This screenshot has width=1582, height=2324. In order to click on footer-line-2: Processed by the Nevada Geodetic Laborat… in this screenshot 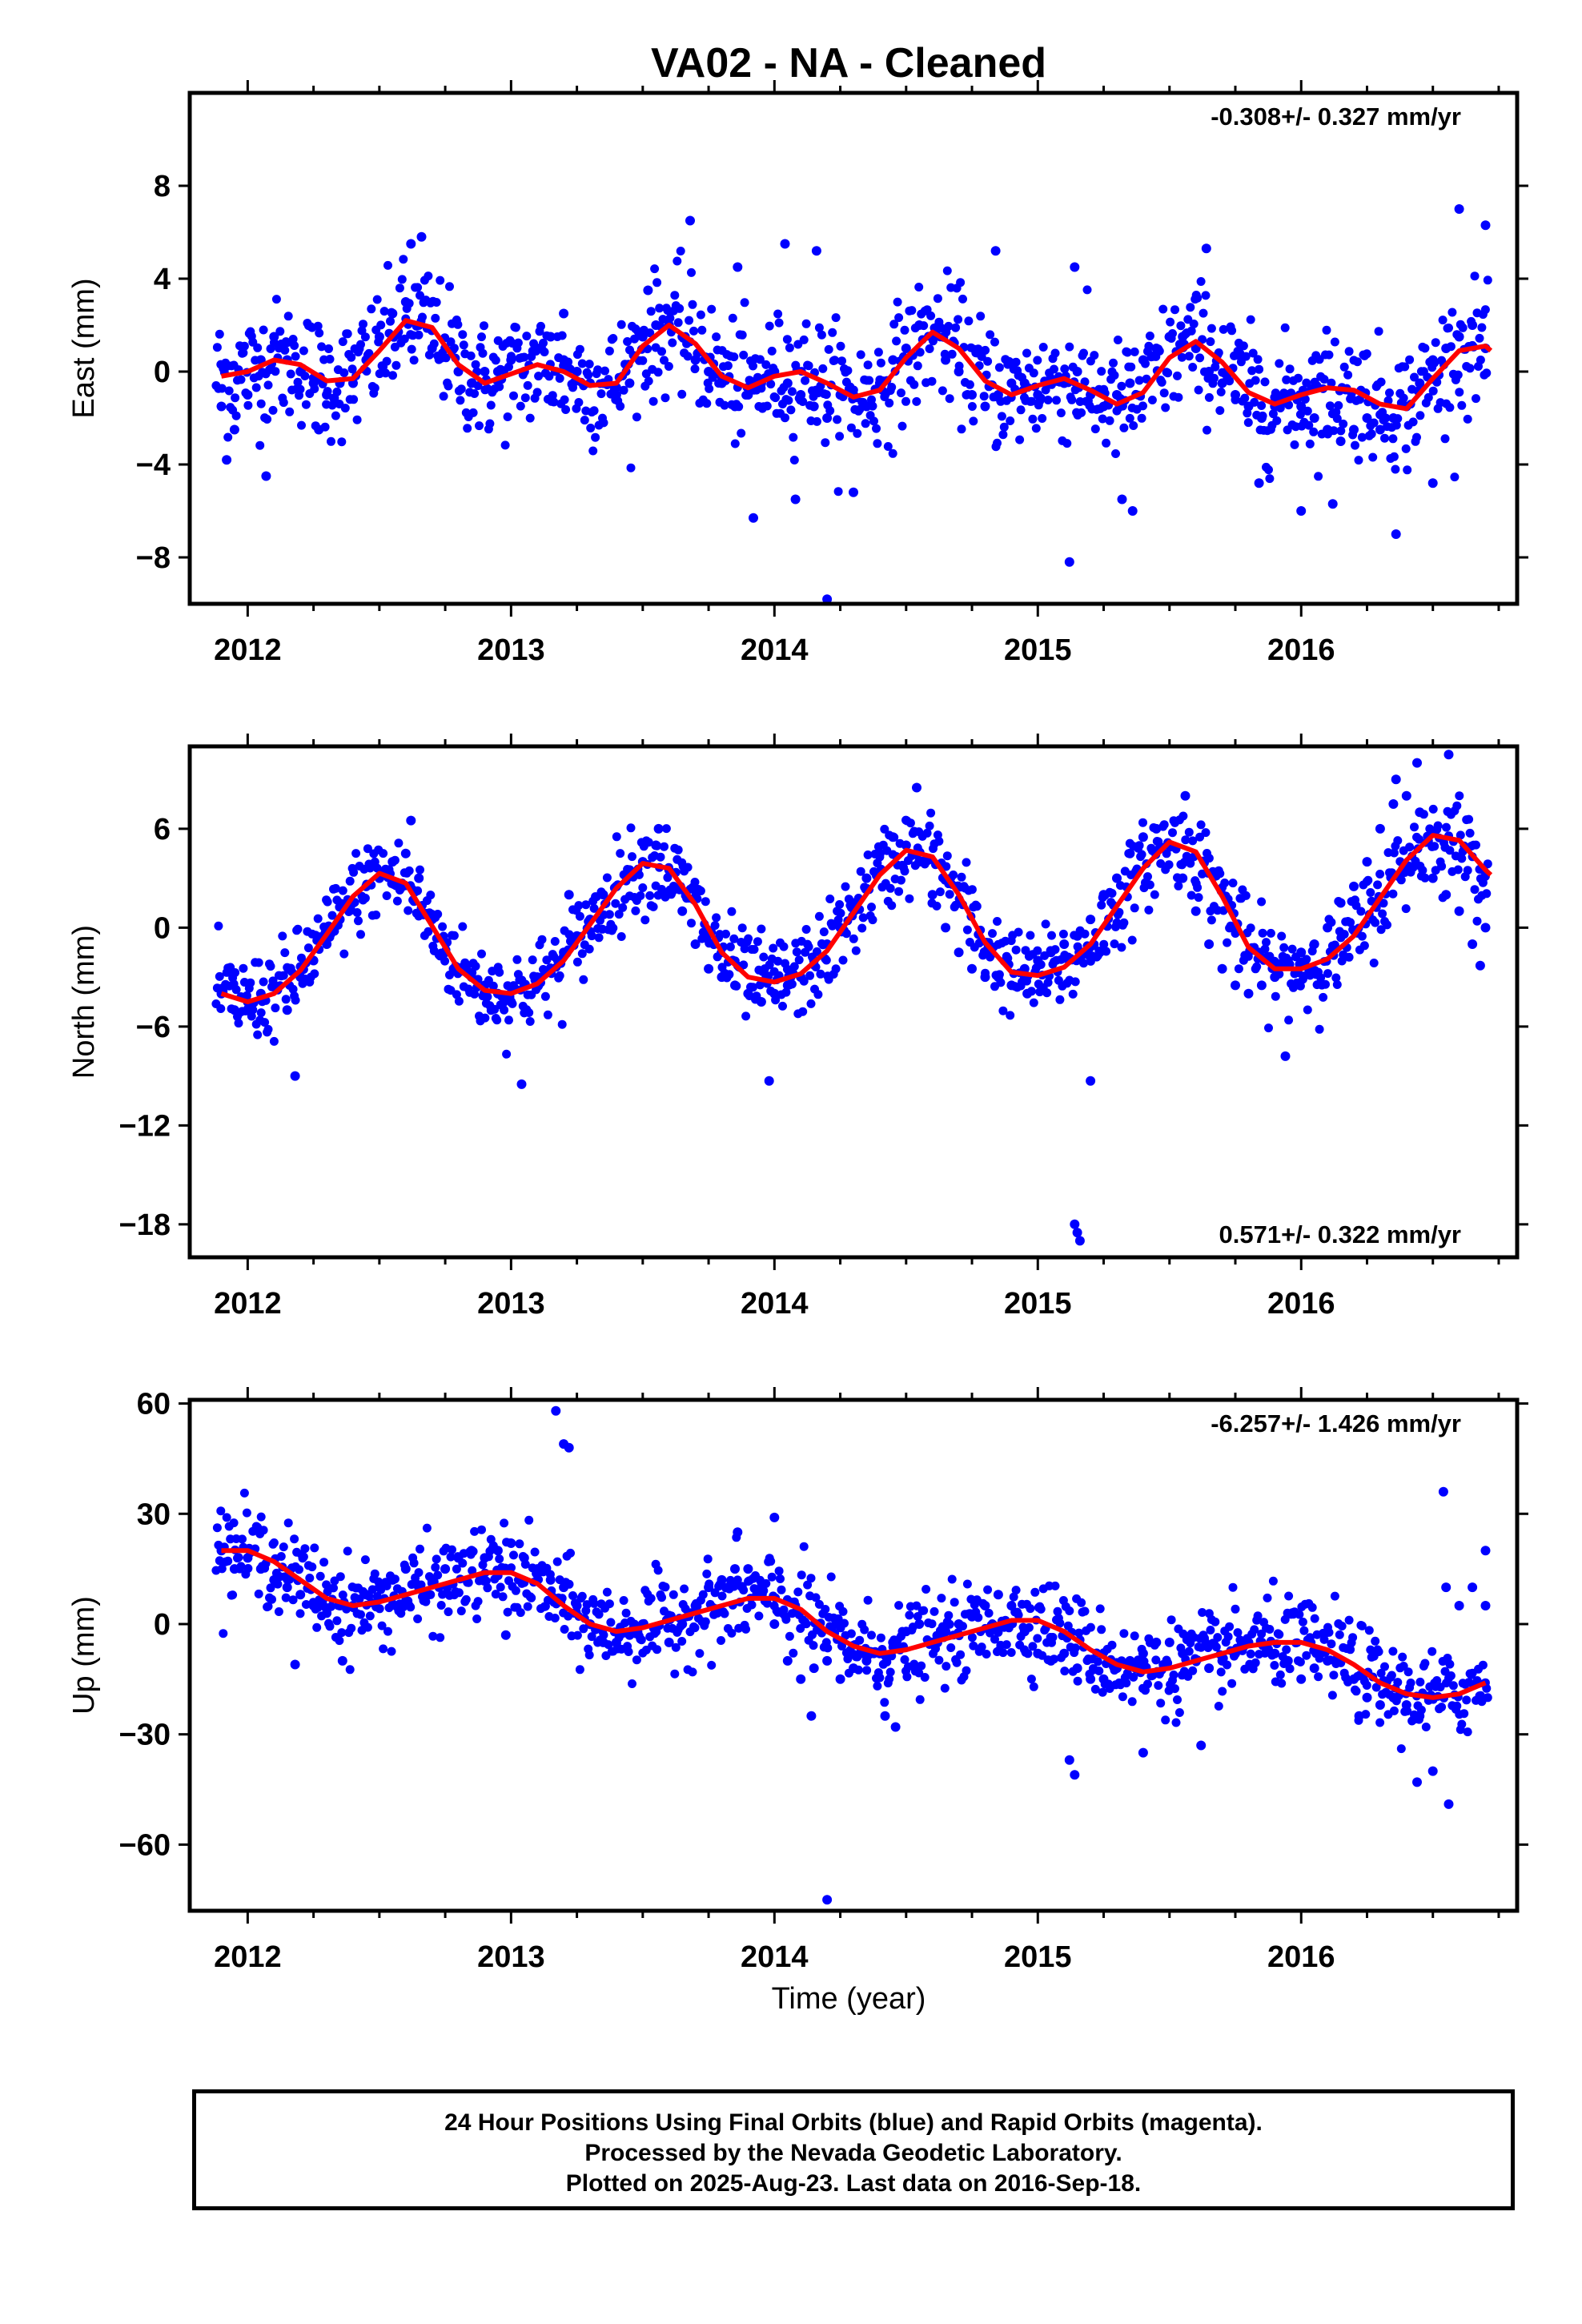, I will do `click(853, 2153)`.